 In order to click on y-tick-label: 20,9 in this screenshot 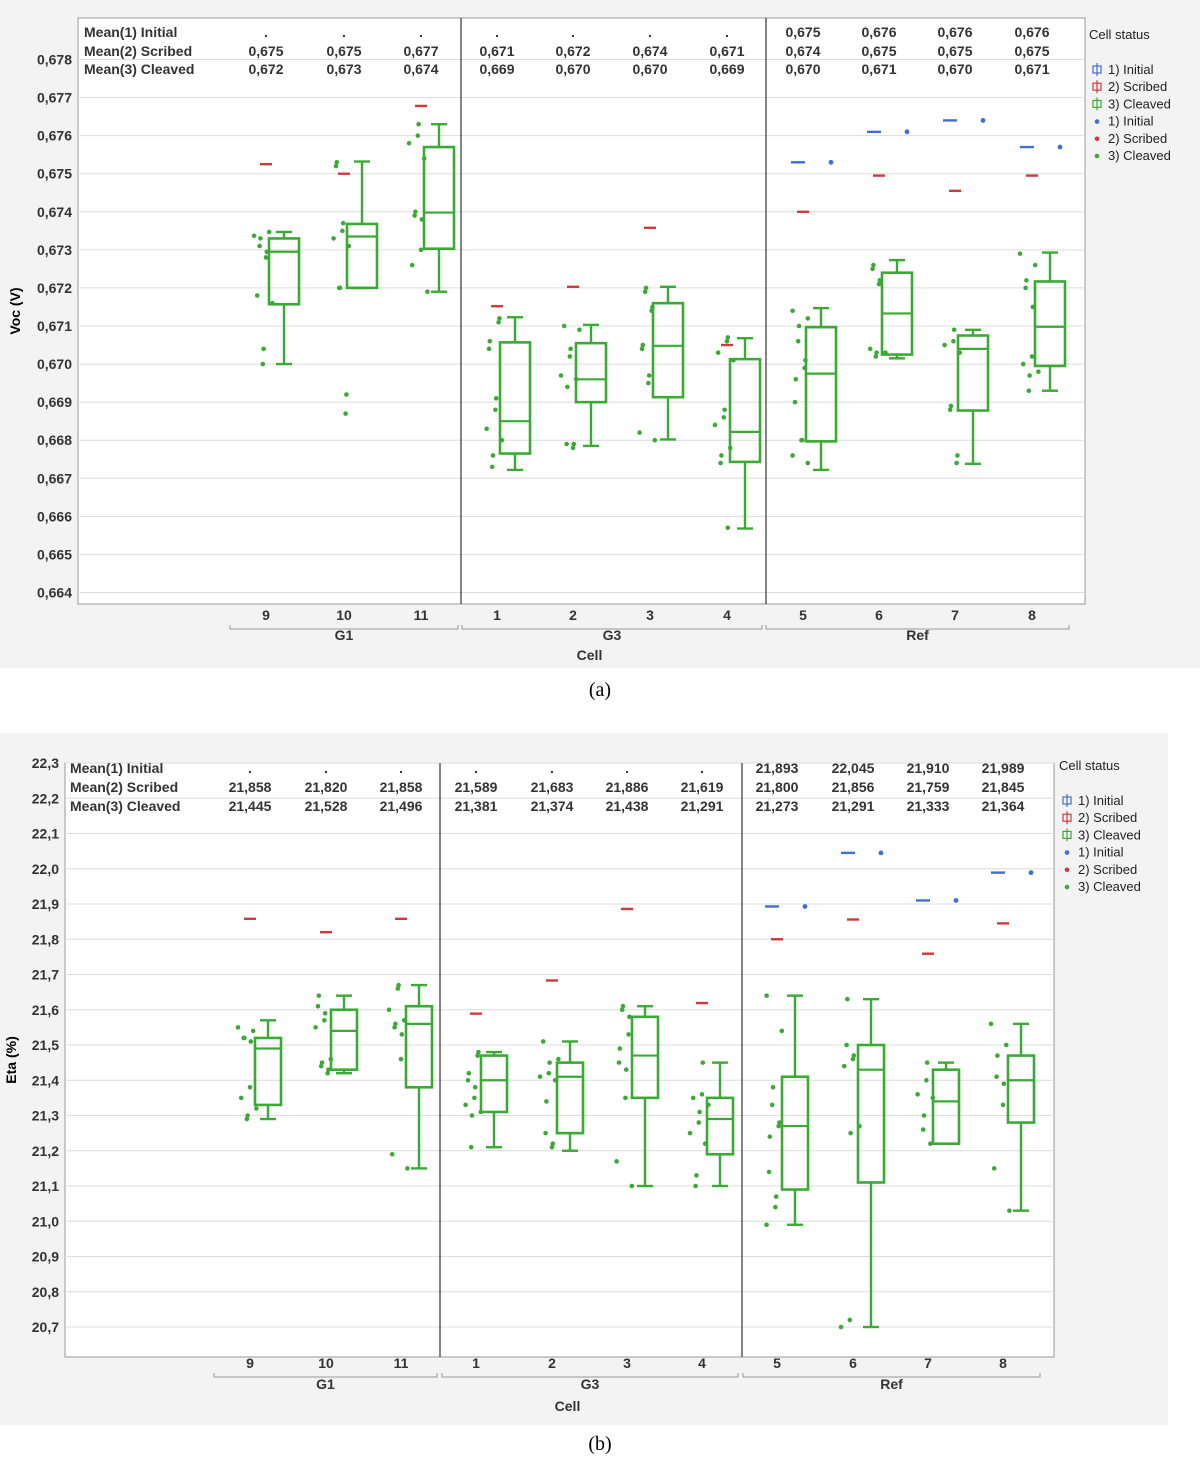, I will do `click(45, 1257)`.